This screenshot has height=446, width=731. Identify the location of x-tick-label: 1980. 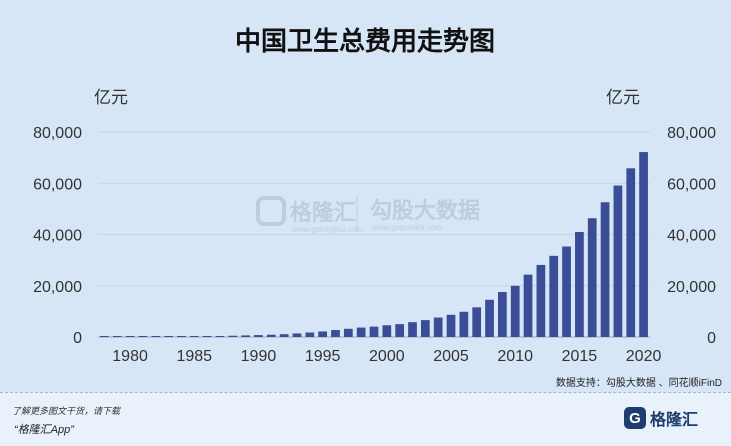
(130, 356).